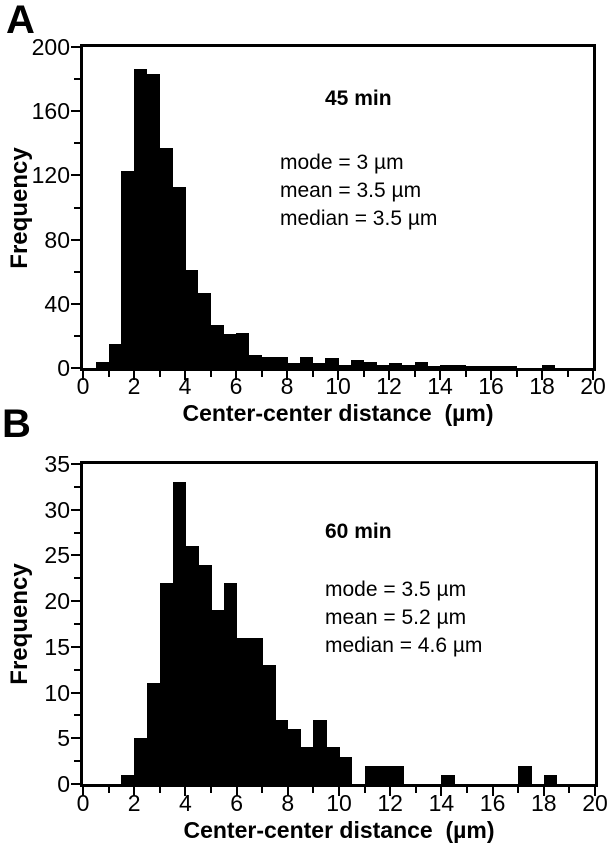 The height and width of the screenshot is (852, 612). I want to click on y-tick-label: 40, so click(57, 303).